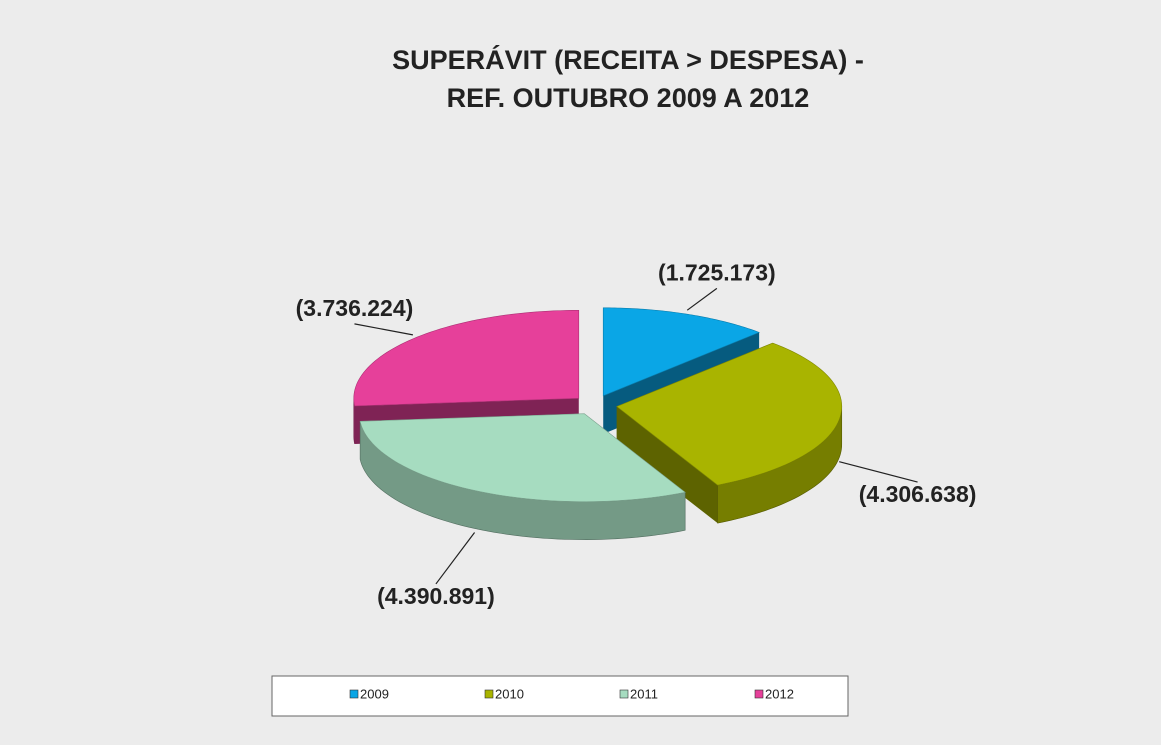 The image size is (1161, 745). What do you see at coordinates (509, 693) in the screenshot?
I see `legend-label: 2010` at bounding box center [509, 693].